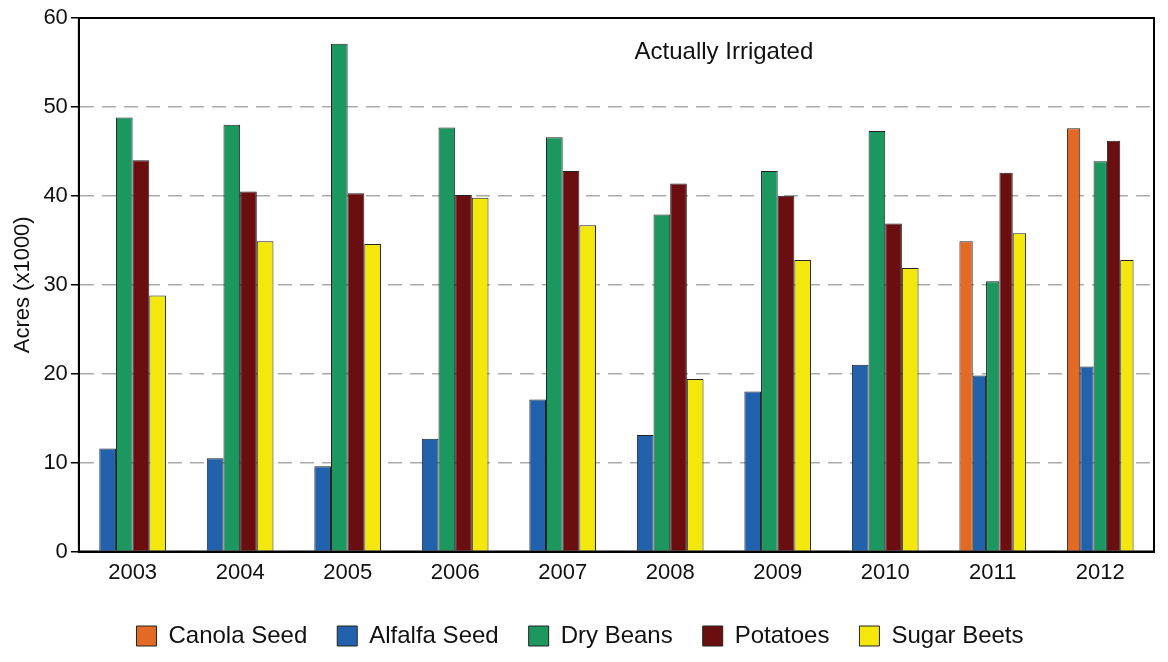 This screenshot has height=662, width=1168. I want to click on x-tick-label: 2005, so click(348, 571).